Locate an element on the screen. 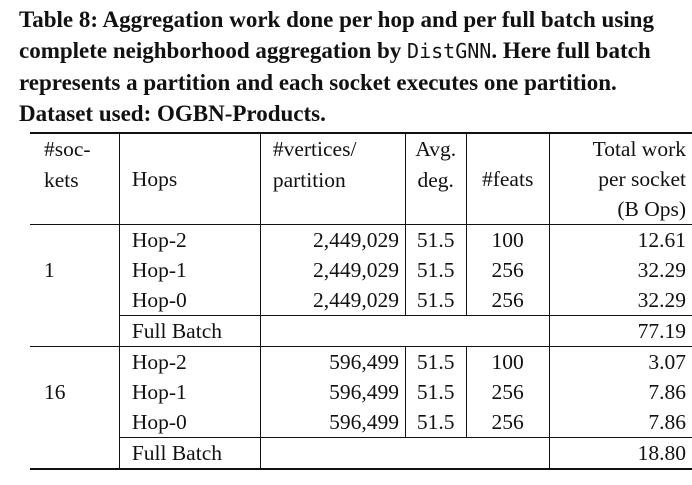 This screenshot has height=485, width=692. header-vertices-line2: partition is located at coordinates (309, 180).